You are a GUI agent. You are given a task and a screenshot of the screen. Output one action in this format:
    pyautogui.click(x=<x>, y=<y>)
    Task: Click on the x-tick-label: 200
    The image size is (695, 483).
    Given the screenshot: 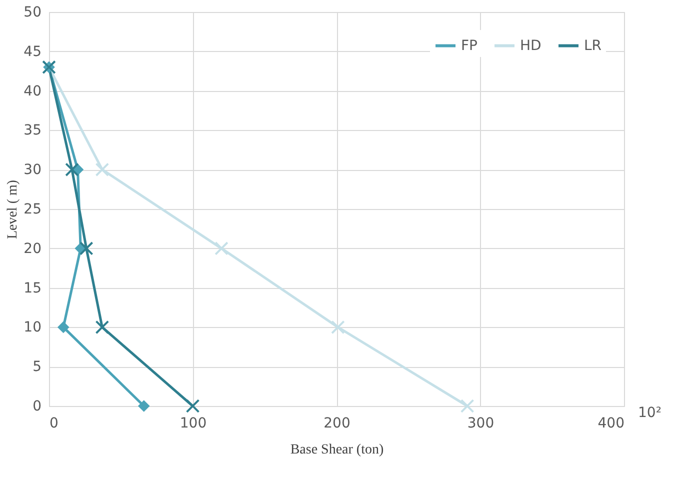 What is the action you would take?
    pyautogui.click(x=337, y=424)
    